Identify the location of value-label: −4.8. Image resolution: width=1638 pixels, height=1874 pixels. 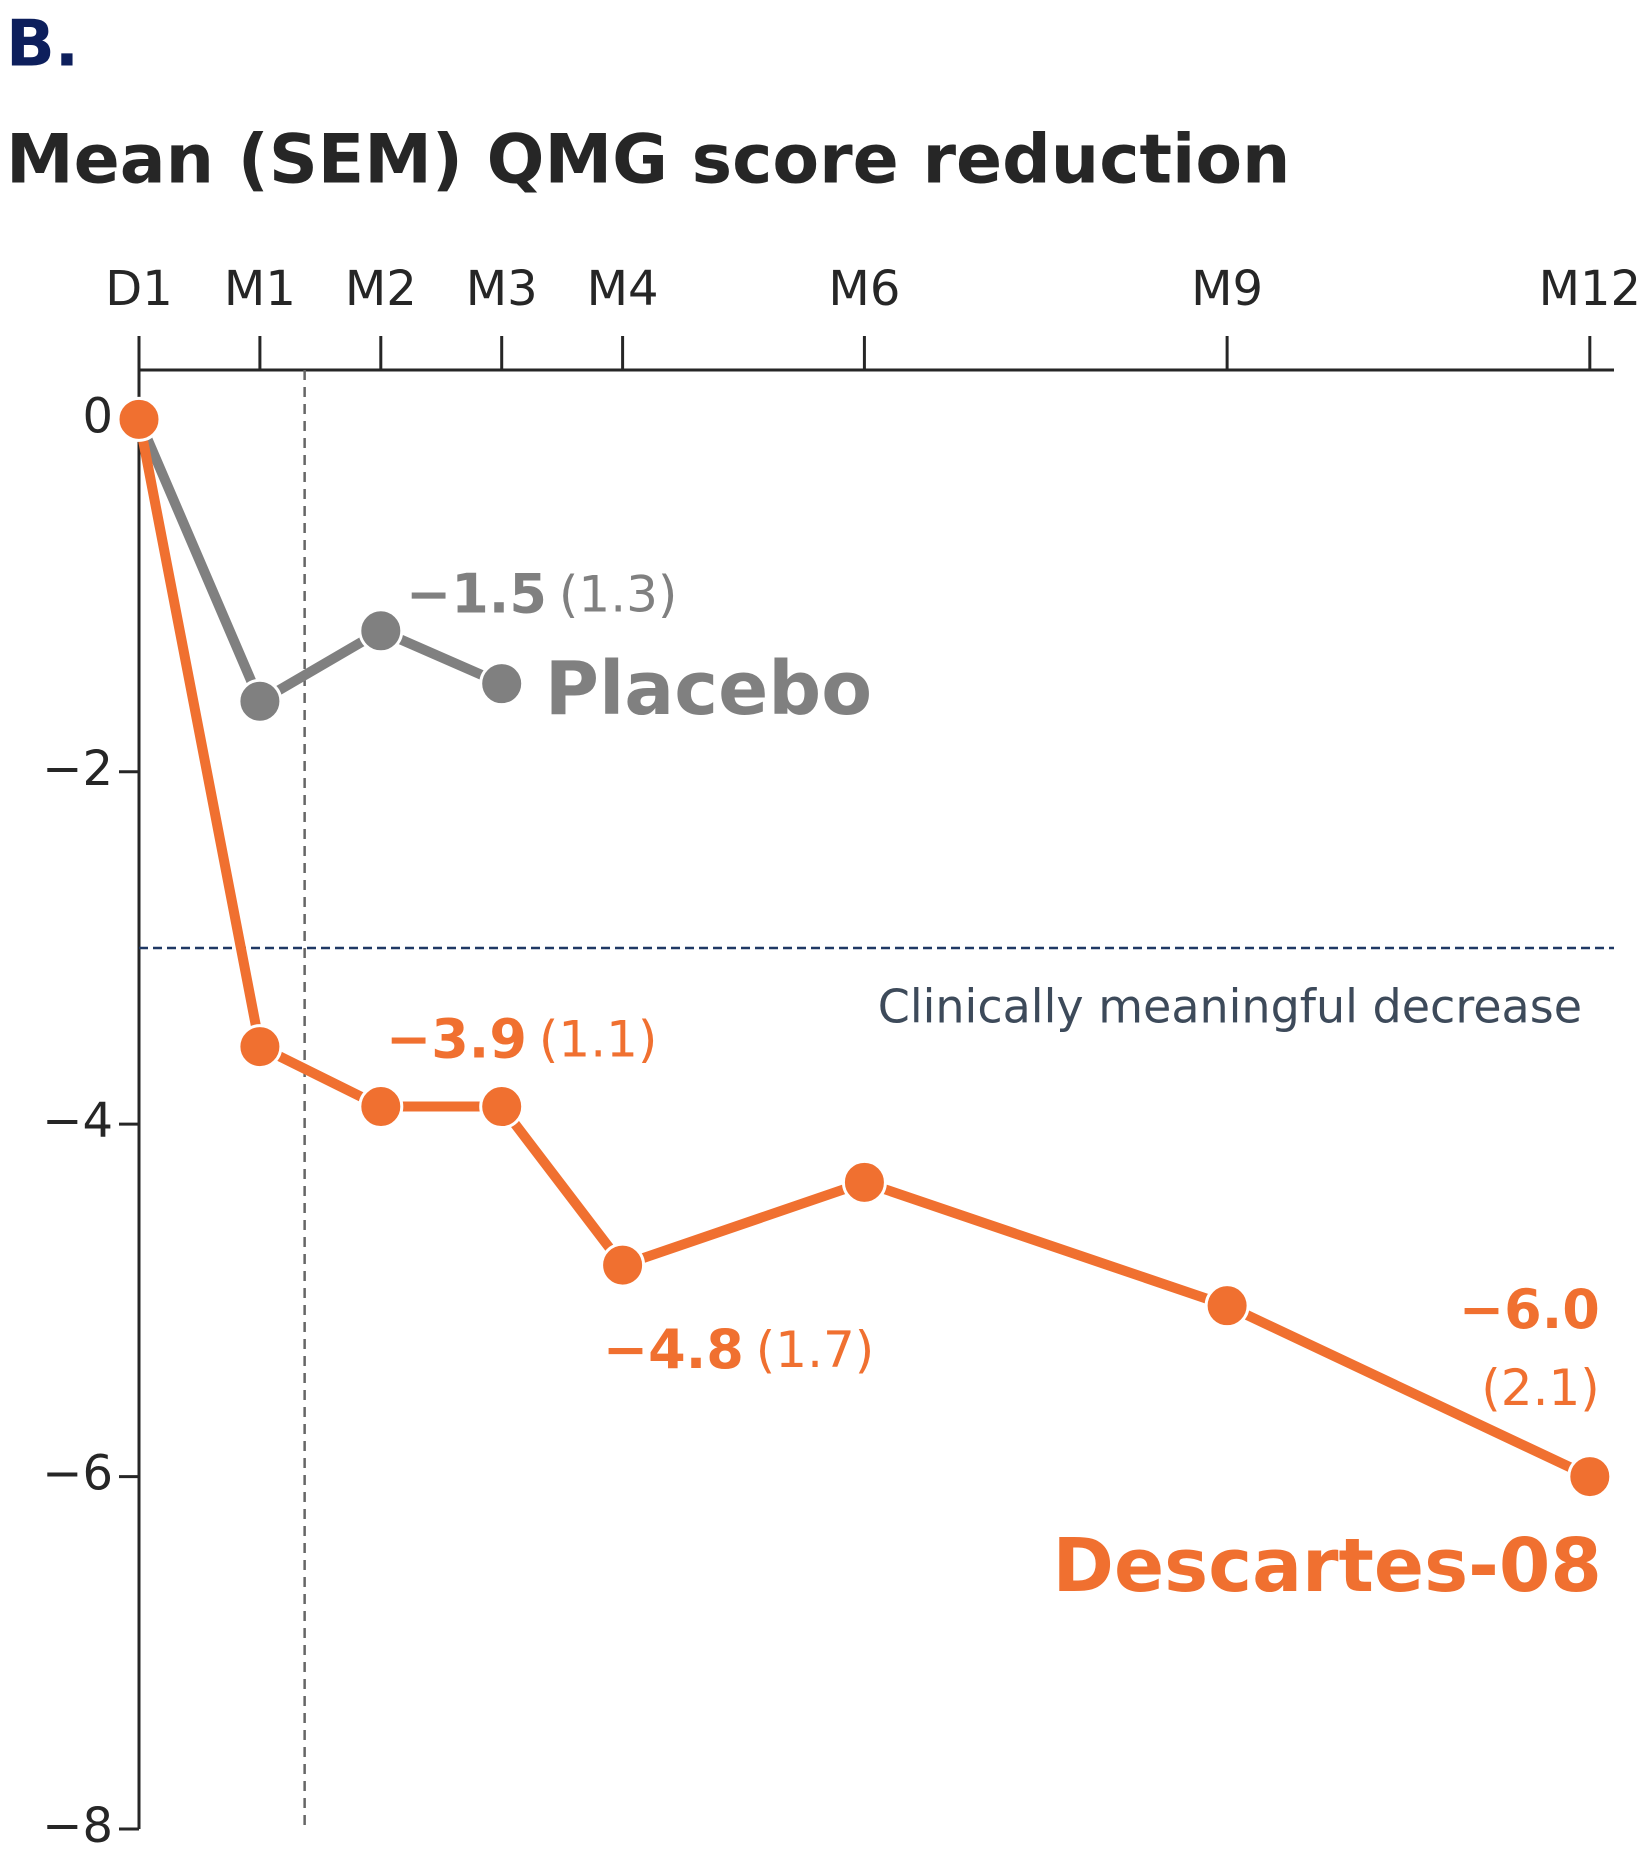
(673, 1349).